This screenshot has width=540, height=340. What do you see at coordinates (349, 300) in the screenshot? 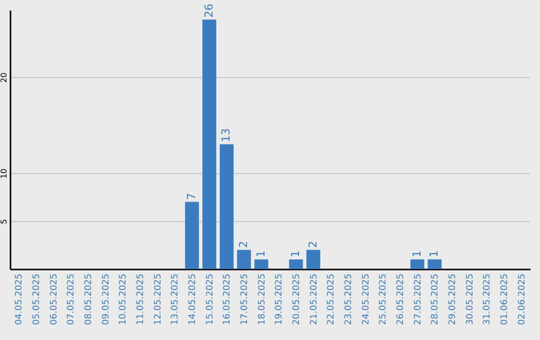
I see `x-tick-label: 23.05.2025` at bounding box center [349, 300].